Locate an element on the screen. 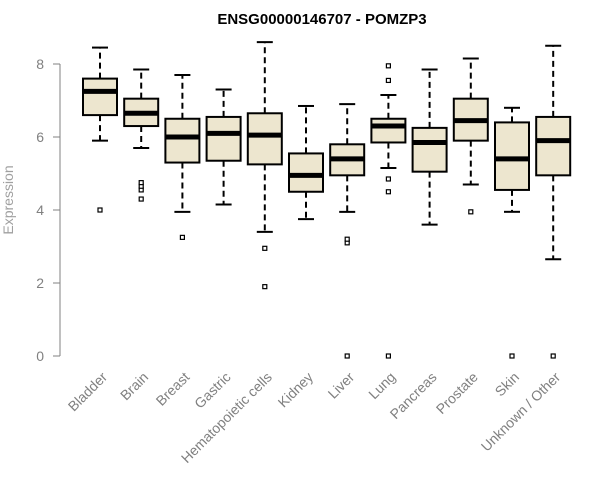  box-skin is located at coordinates (512, 232).